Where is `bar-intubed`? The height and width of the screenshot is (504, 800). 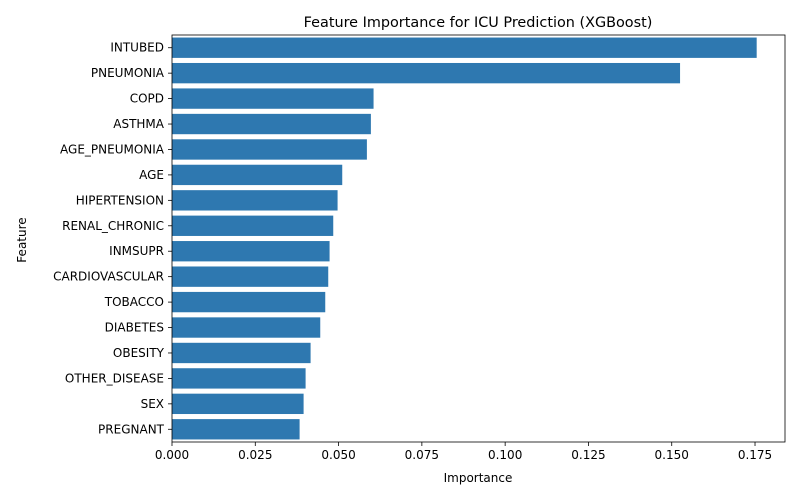
bar-intubed is located at coordinates (464, 47).